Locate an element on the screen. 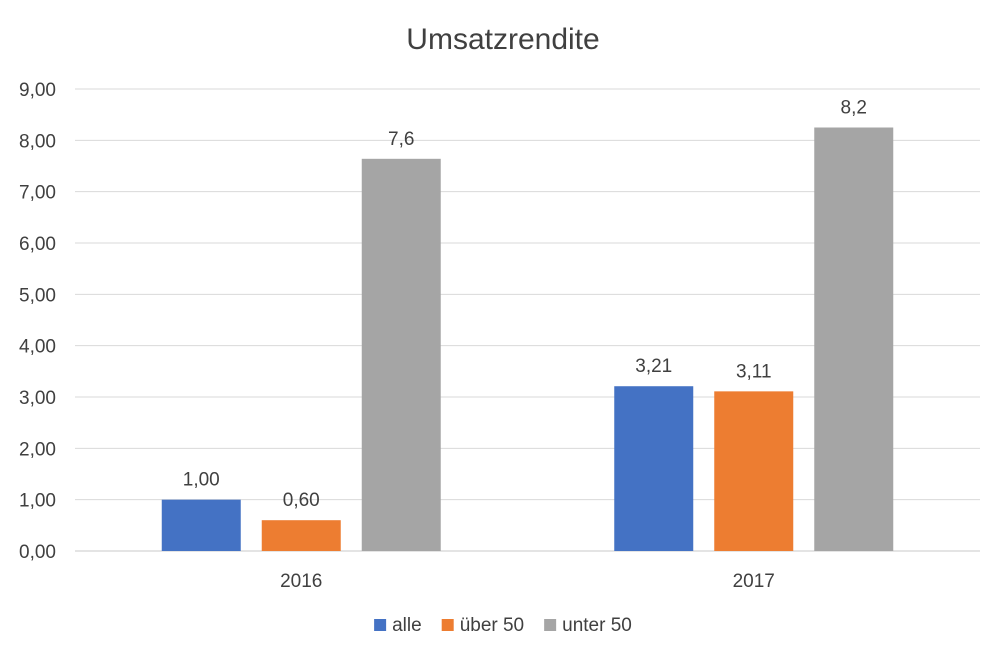  data-label: 3,11 is located at coordinates (754, 371).